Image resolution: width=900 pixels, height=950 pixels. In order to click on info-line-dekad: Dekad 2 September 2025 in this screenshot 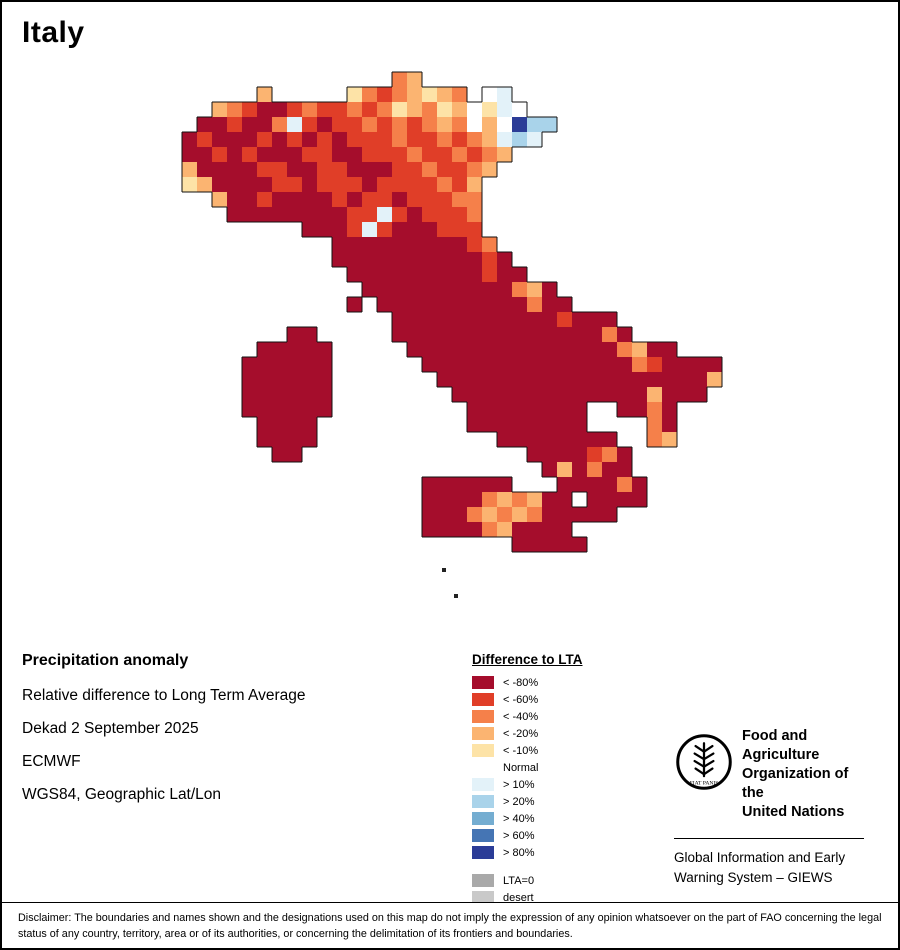, I will do `click(110, 728)`.